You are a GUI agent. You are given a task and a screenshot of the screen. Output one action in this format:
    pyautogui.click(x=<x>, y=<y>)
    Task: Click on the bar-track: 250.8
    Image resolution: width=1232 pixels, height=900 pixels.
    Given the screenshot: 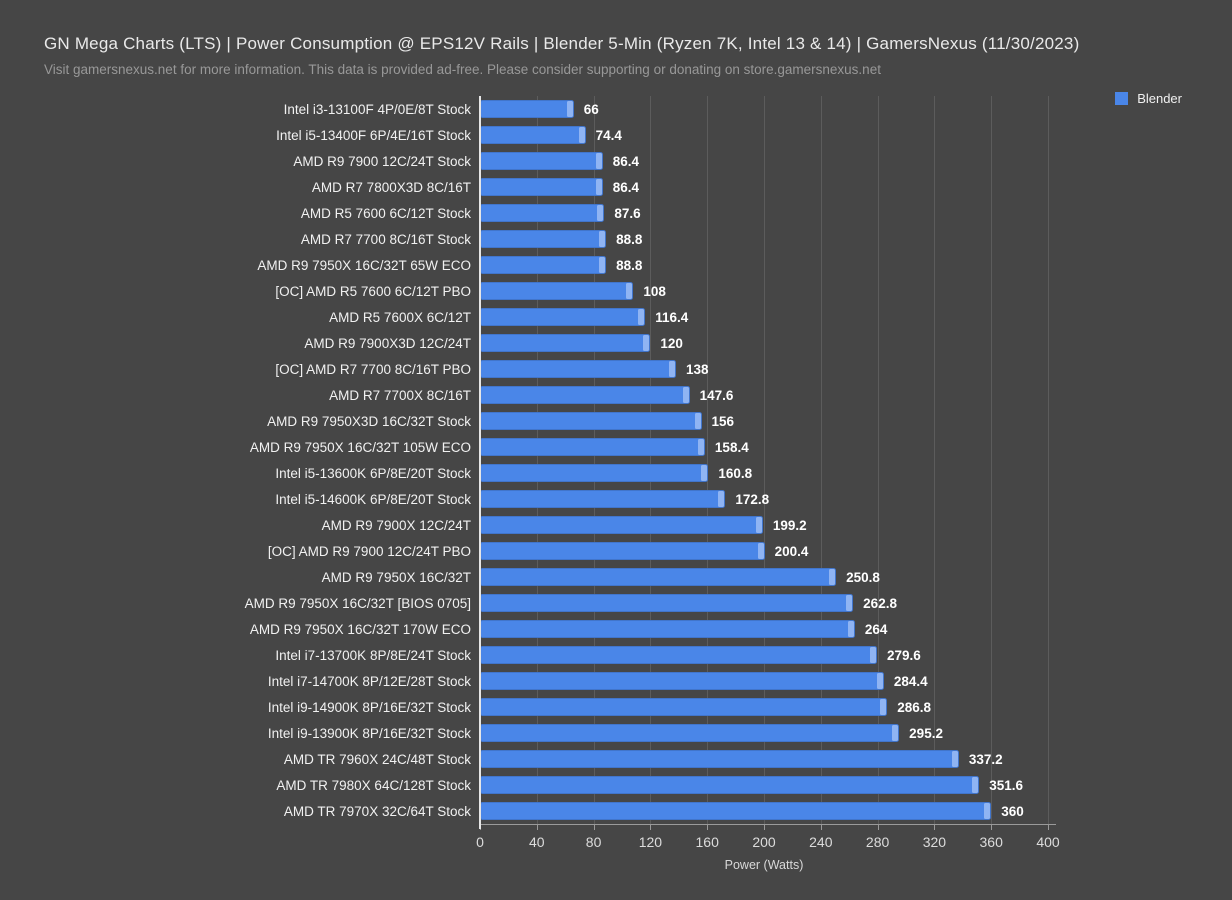 What is the action you would take?
    pyautogui.click(x=680, y=577)
    